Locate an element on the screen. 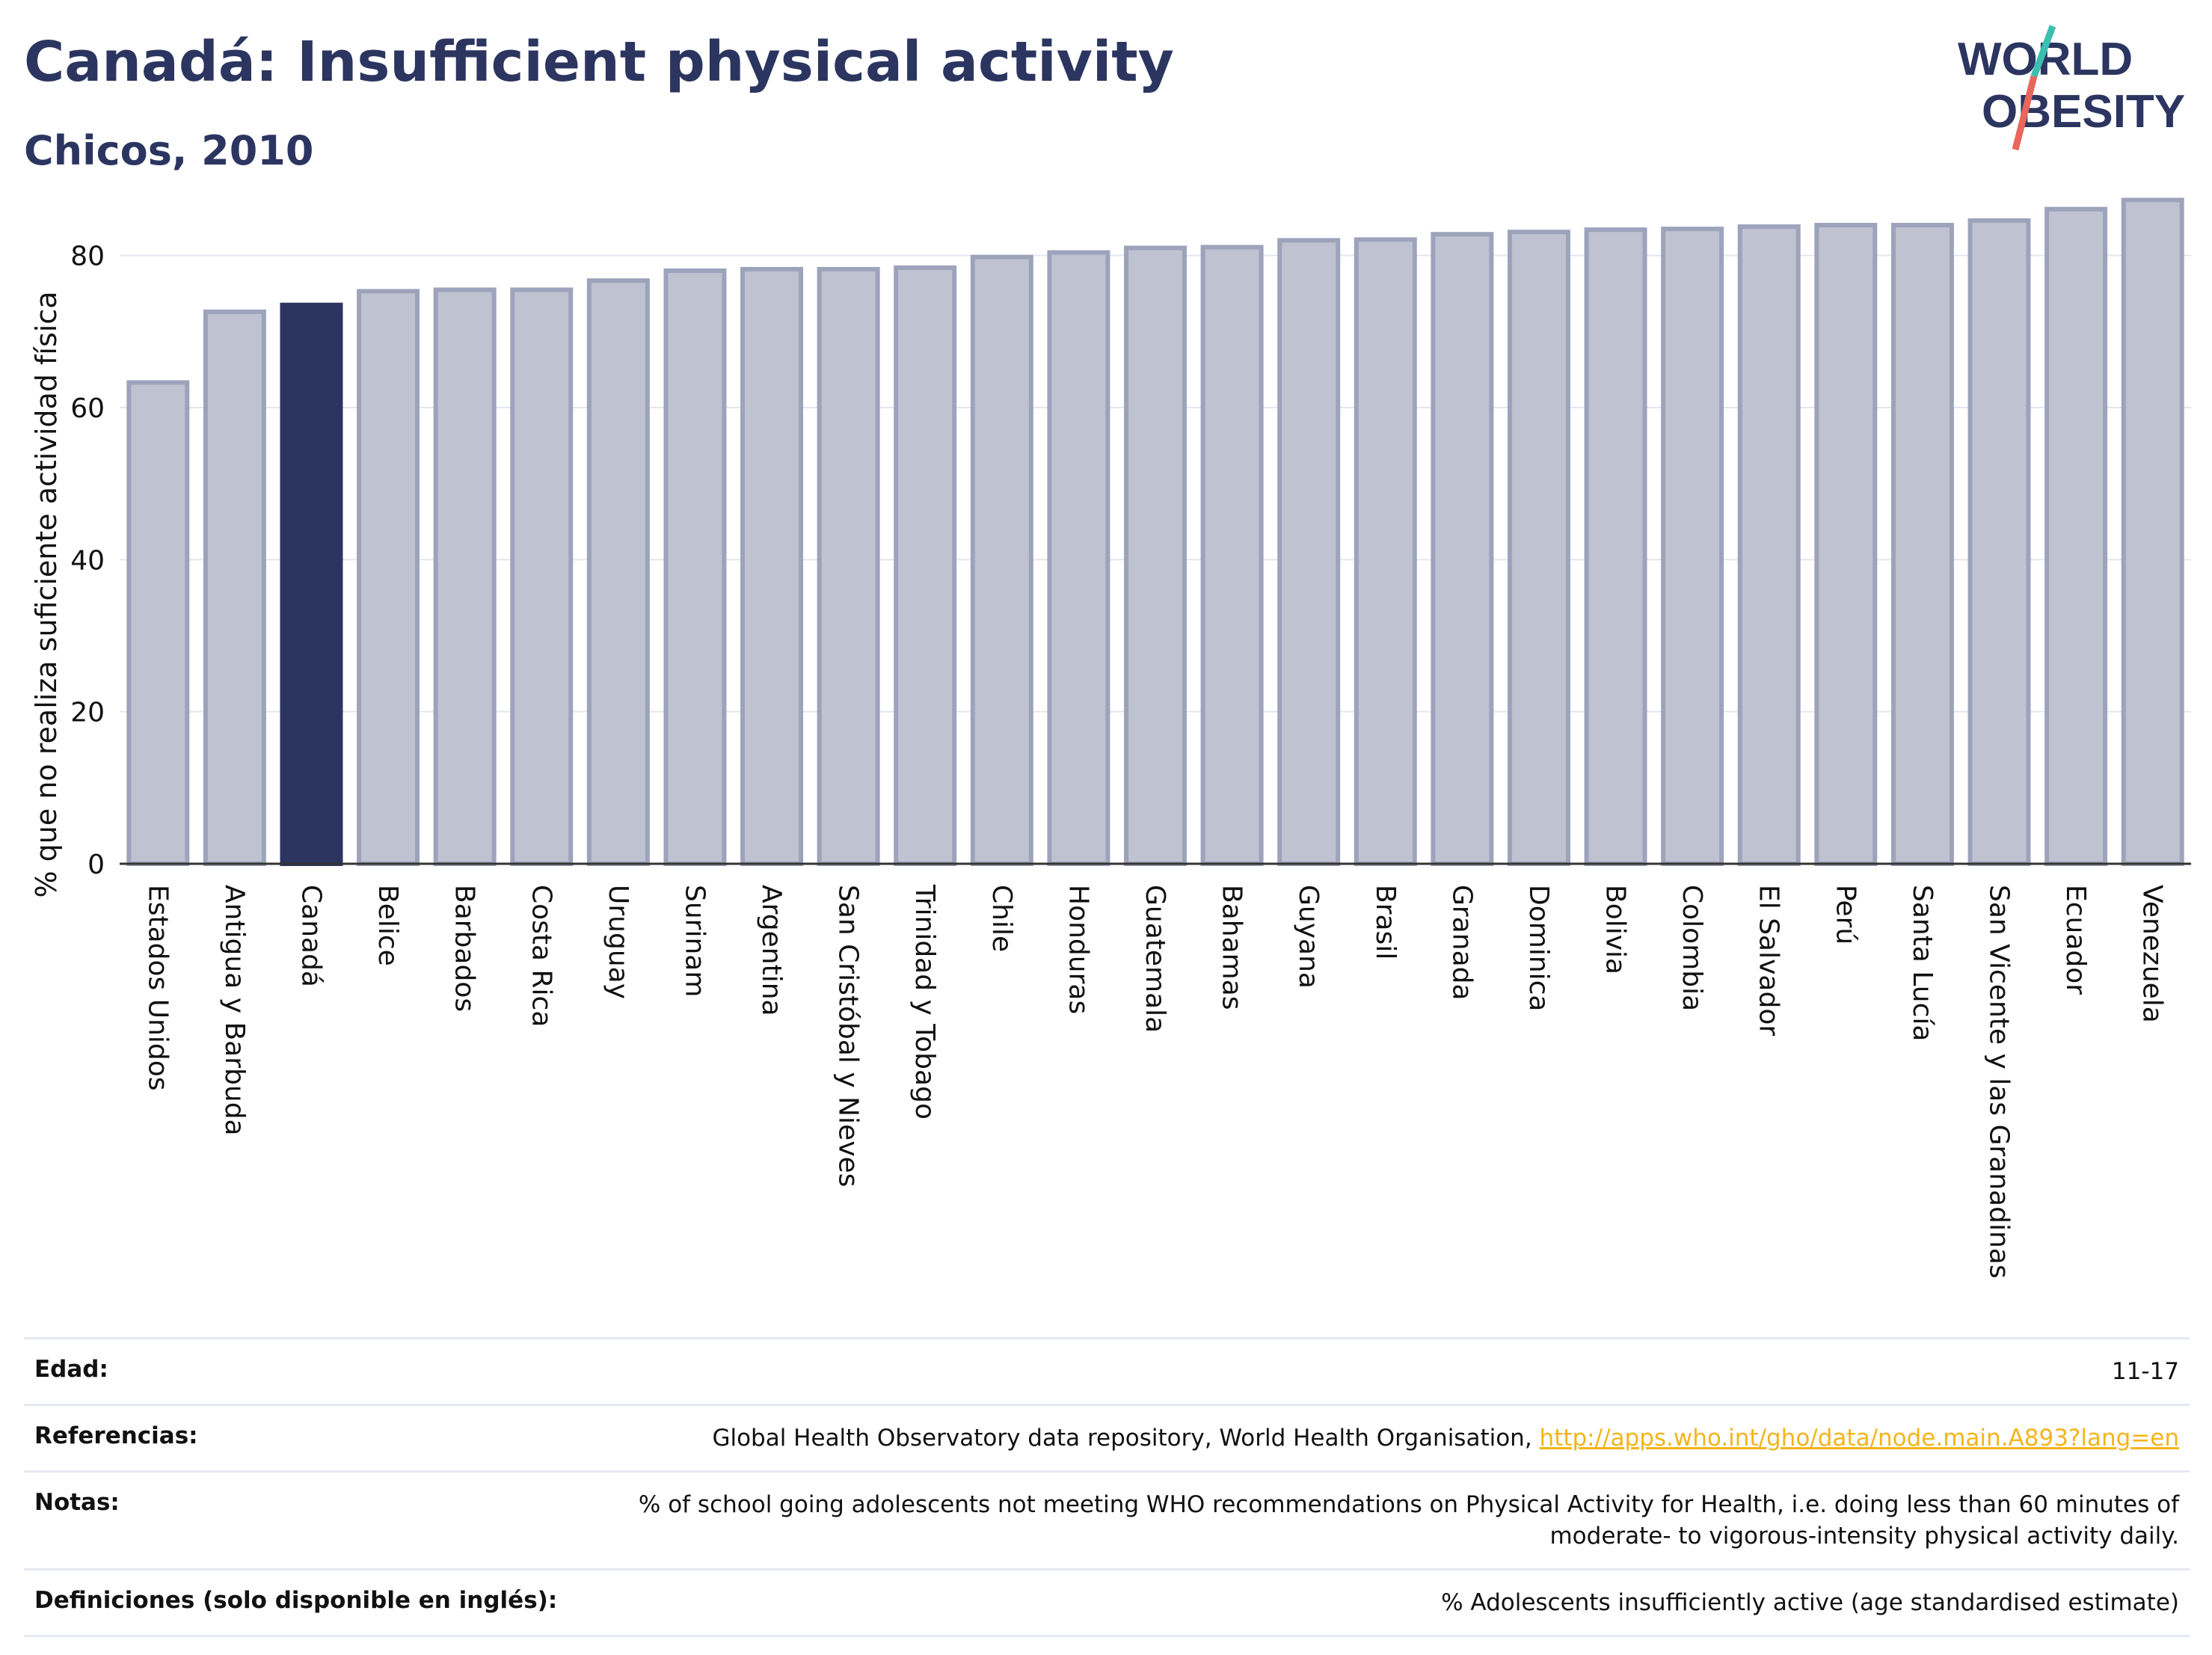  bar-highlight is located at coordinates (311, 584).